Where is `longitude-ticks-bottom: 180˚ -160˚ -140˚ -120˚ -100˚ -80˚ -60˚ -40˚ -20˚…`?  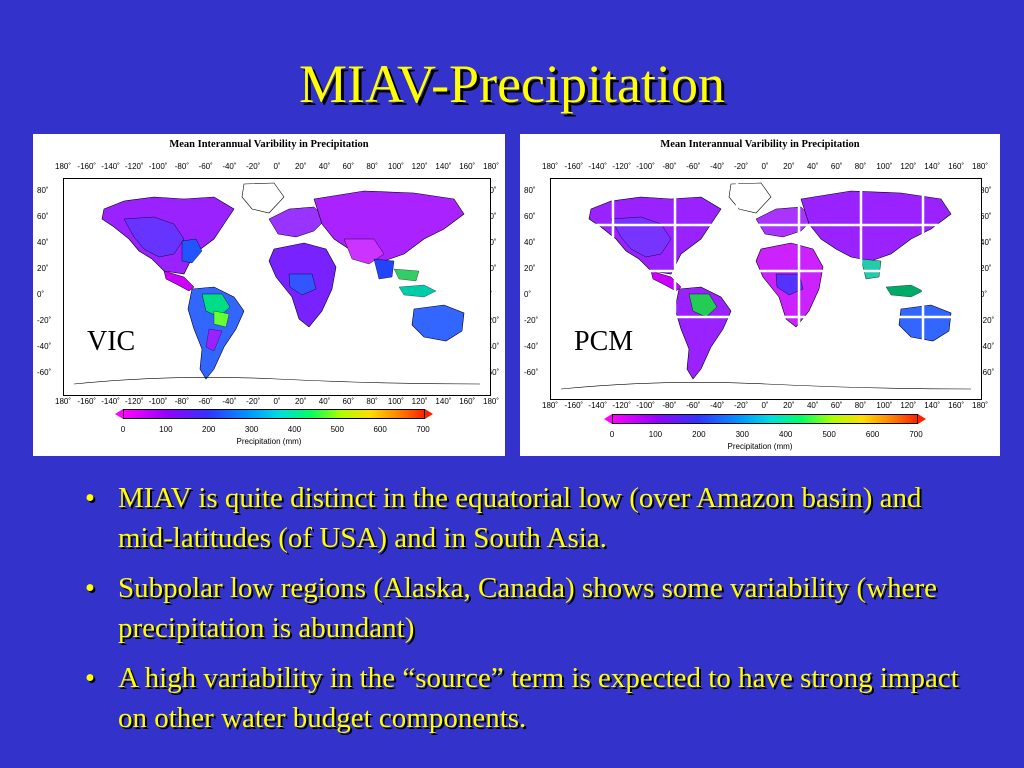
longitude-ticks-bottom: 180˚ -160˚ -140˚ -120˚ -100˚ -80˚ -60˚ -40˚ -20˚… is located at coordinates (765, 406).